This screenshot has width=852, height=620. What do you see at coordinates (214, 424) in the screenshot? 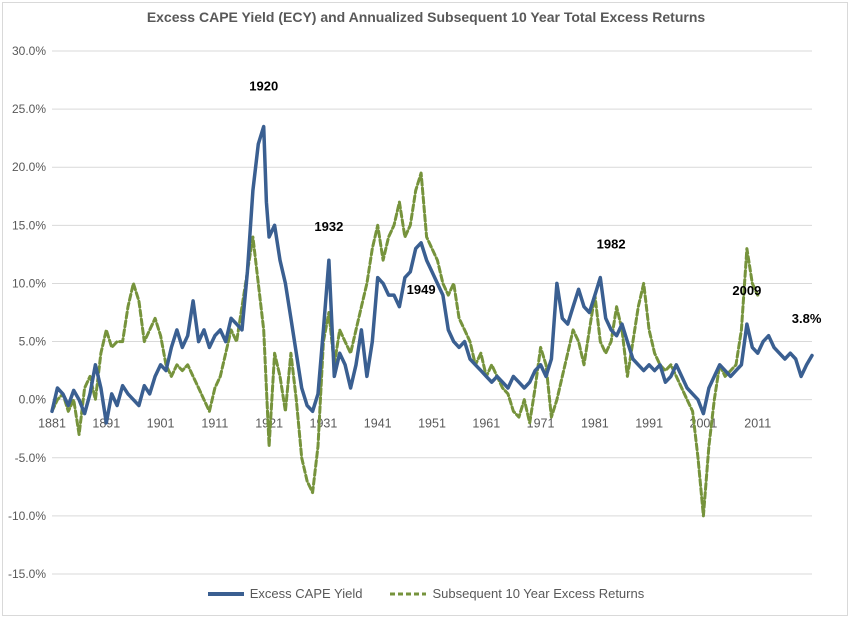
I see `x-tick-label: 1911` at bounding box center [214, 424].